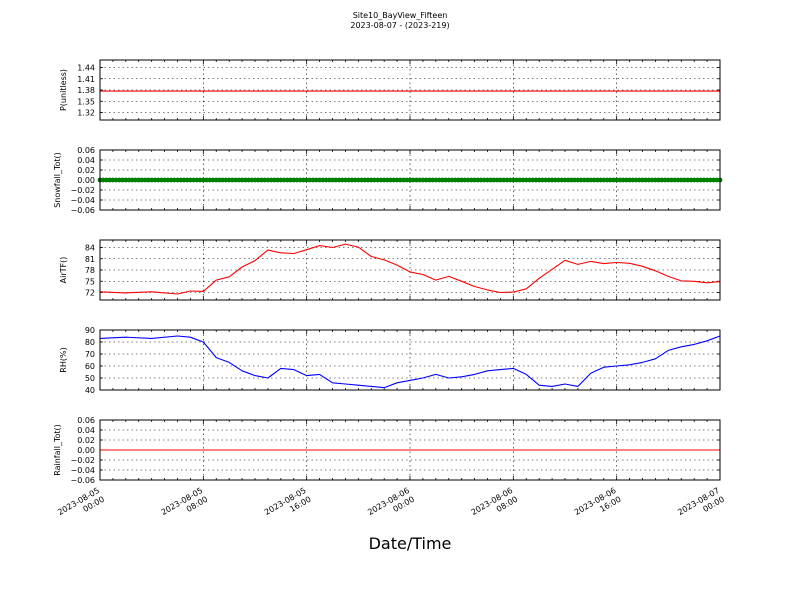  Describe the element at coordinates (598, 506) in the screenshot. I see `x-tick-label: 2023-08-0616:00` at that location.